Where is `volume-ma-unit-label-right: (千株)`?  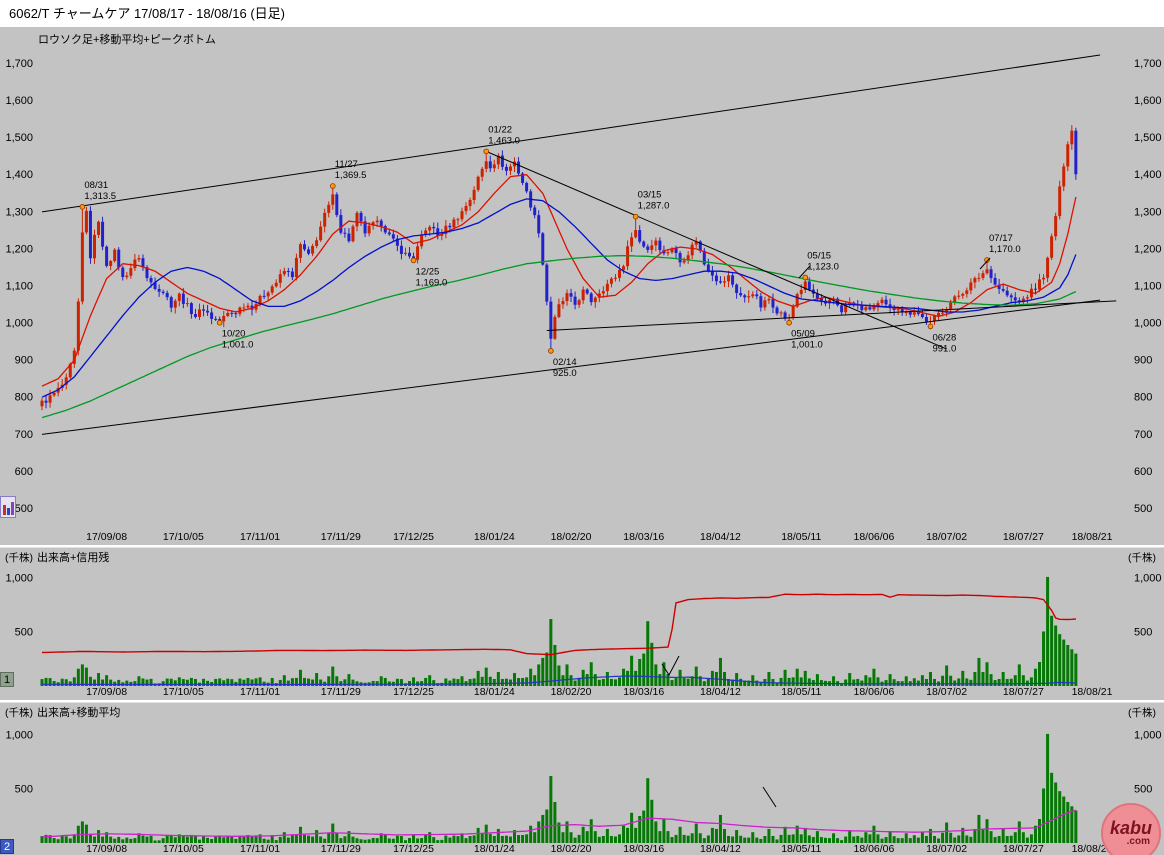 volume-ma-unit-label-right: (千株) is located at coordinates (1142, 713).